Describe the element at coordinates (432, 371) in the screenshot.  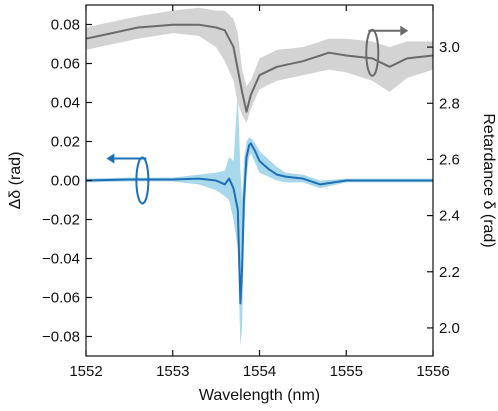
I see `x-tick-label: 1556` at that location.